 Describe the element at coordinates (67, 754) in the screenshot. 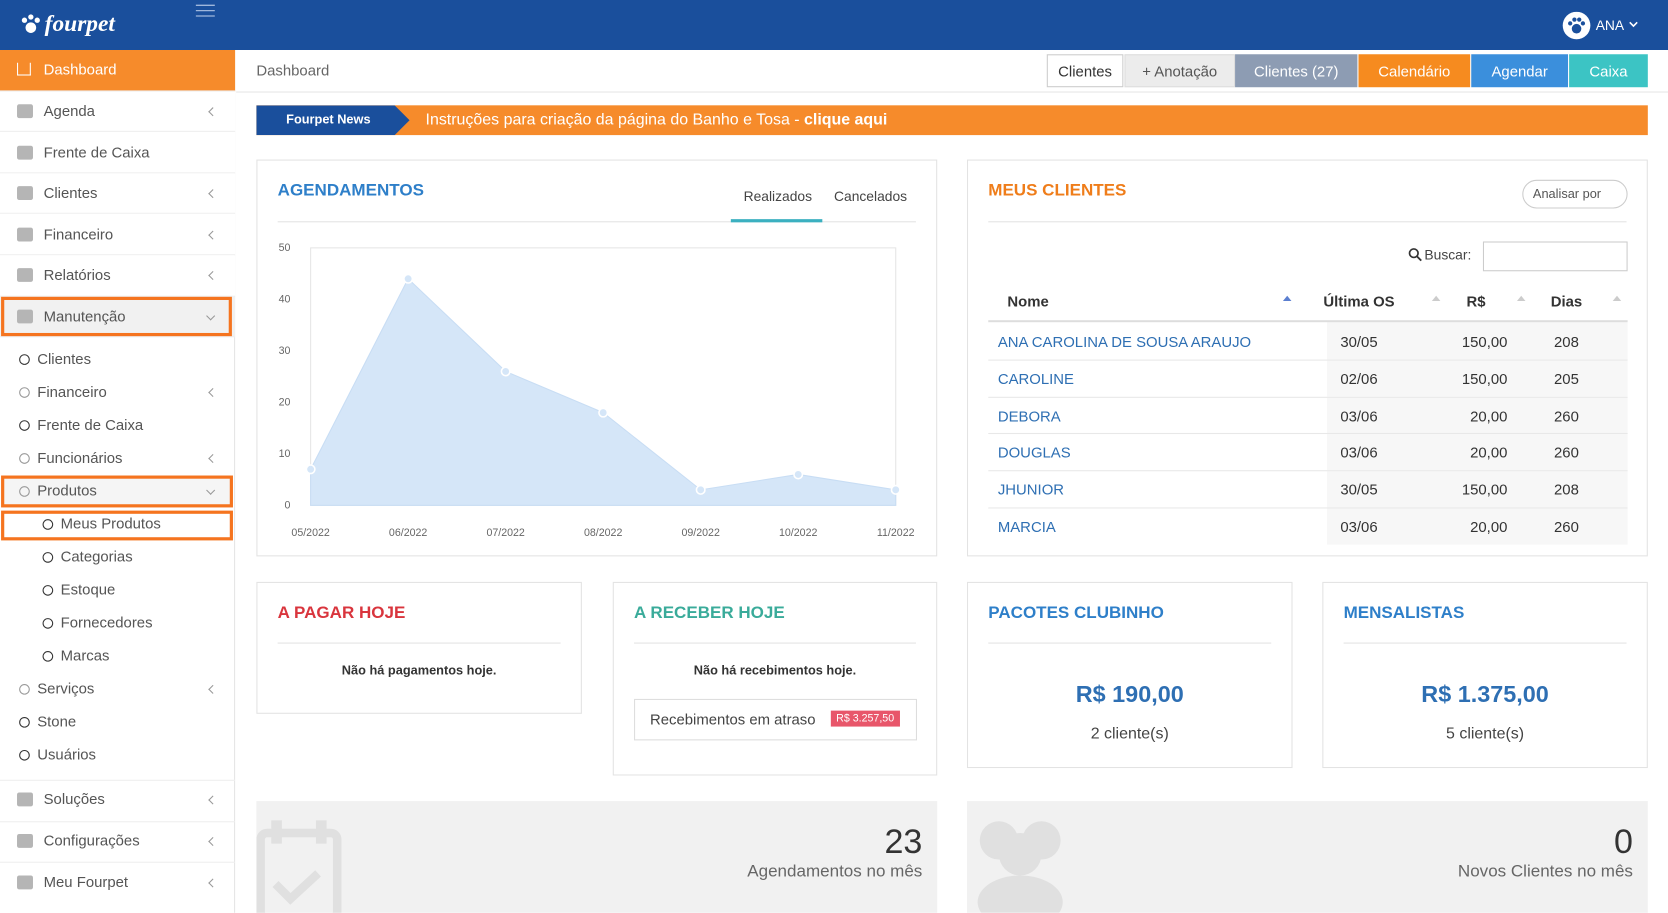

I see `submenu-label: Usuários` at that location.